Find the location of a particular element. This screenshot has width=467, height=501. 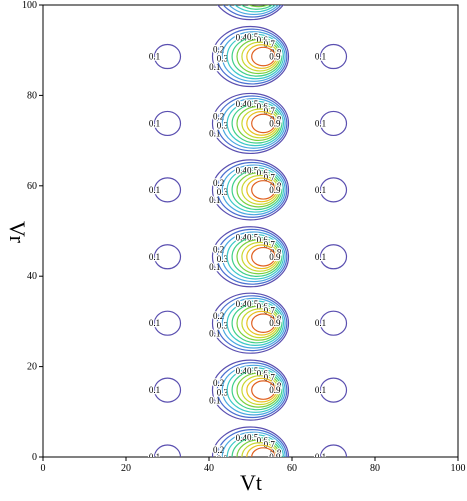

y-tick-label: 80 is located at coordinates (32, 95).